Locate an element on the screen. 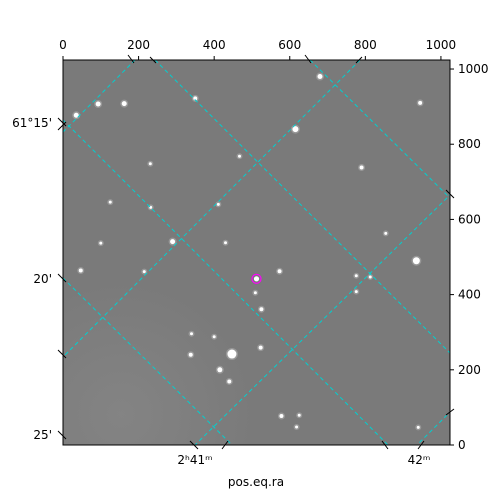  ra-tick-label: 42ᵐ is located at coordinates (419, 460).